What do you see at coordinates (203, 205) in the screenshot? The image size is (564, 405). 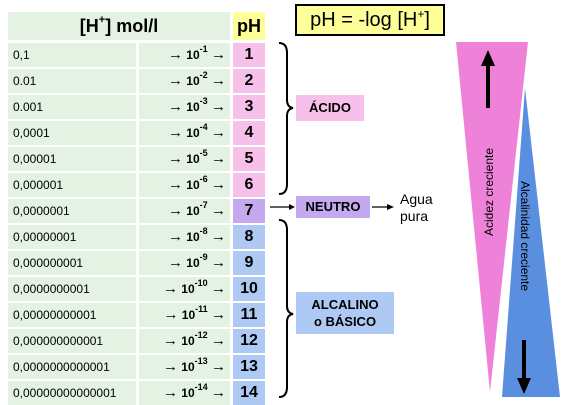 I see `exponent: -7` at bounding box center [203, 205].